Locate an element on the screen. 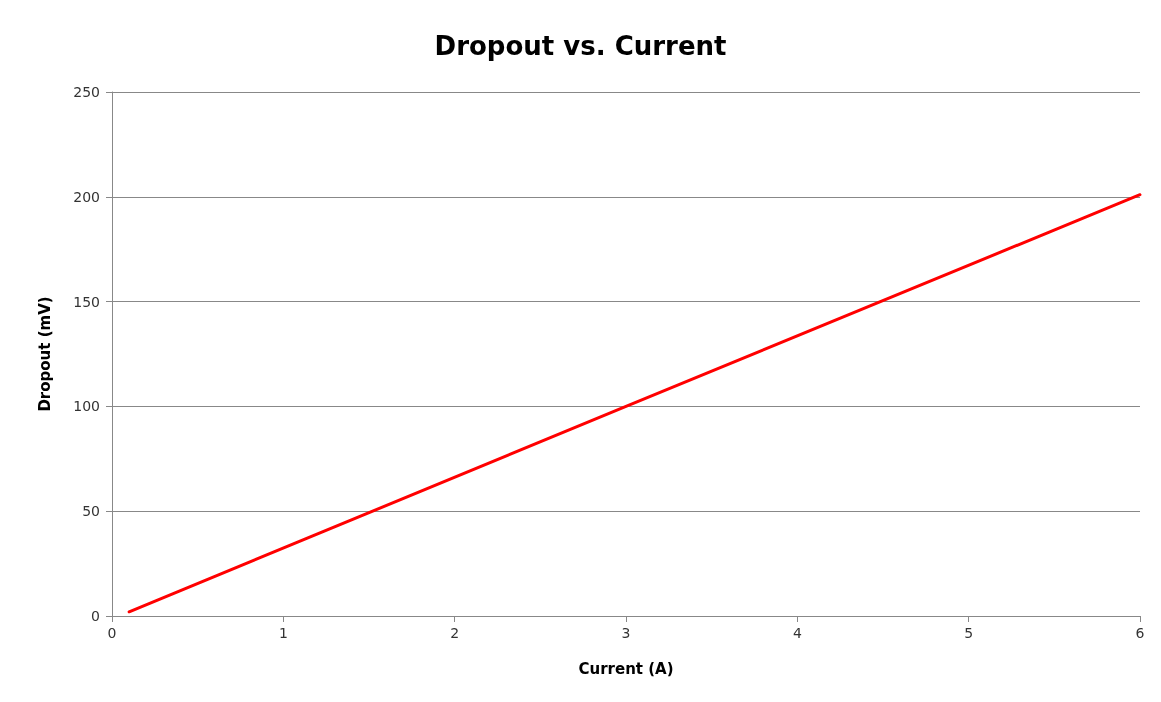 The height and width of the screenshot is (702, 1161). y-tick-label: 250 is located at coordinates (86, 92).